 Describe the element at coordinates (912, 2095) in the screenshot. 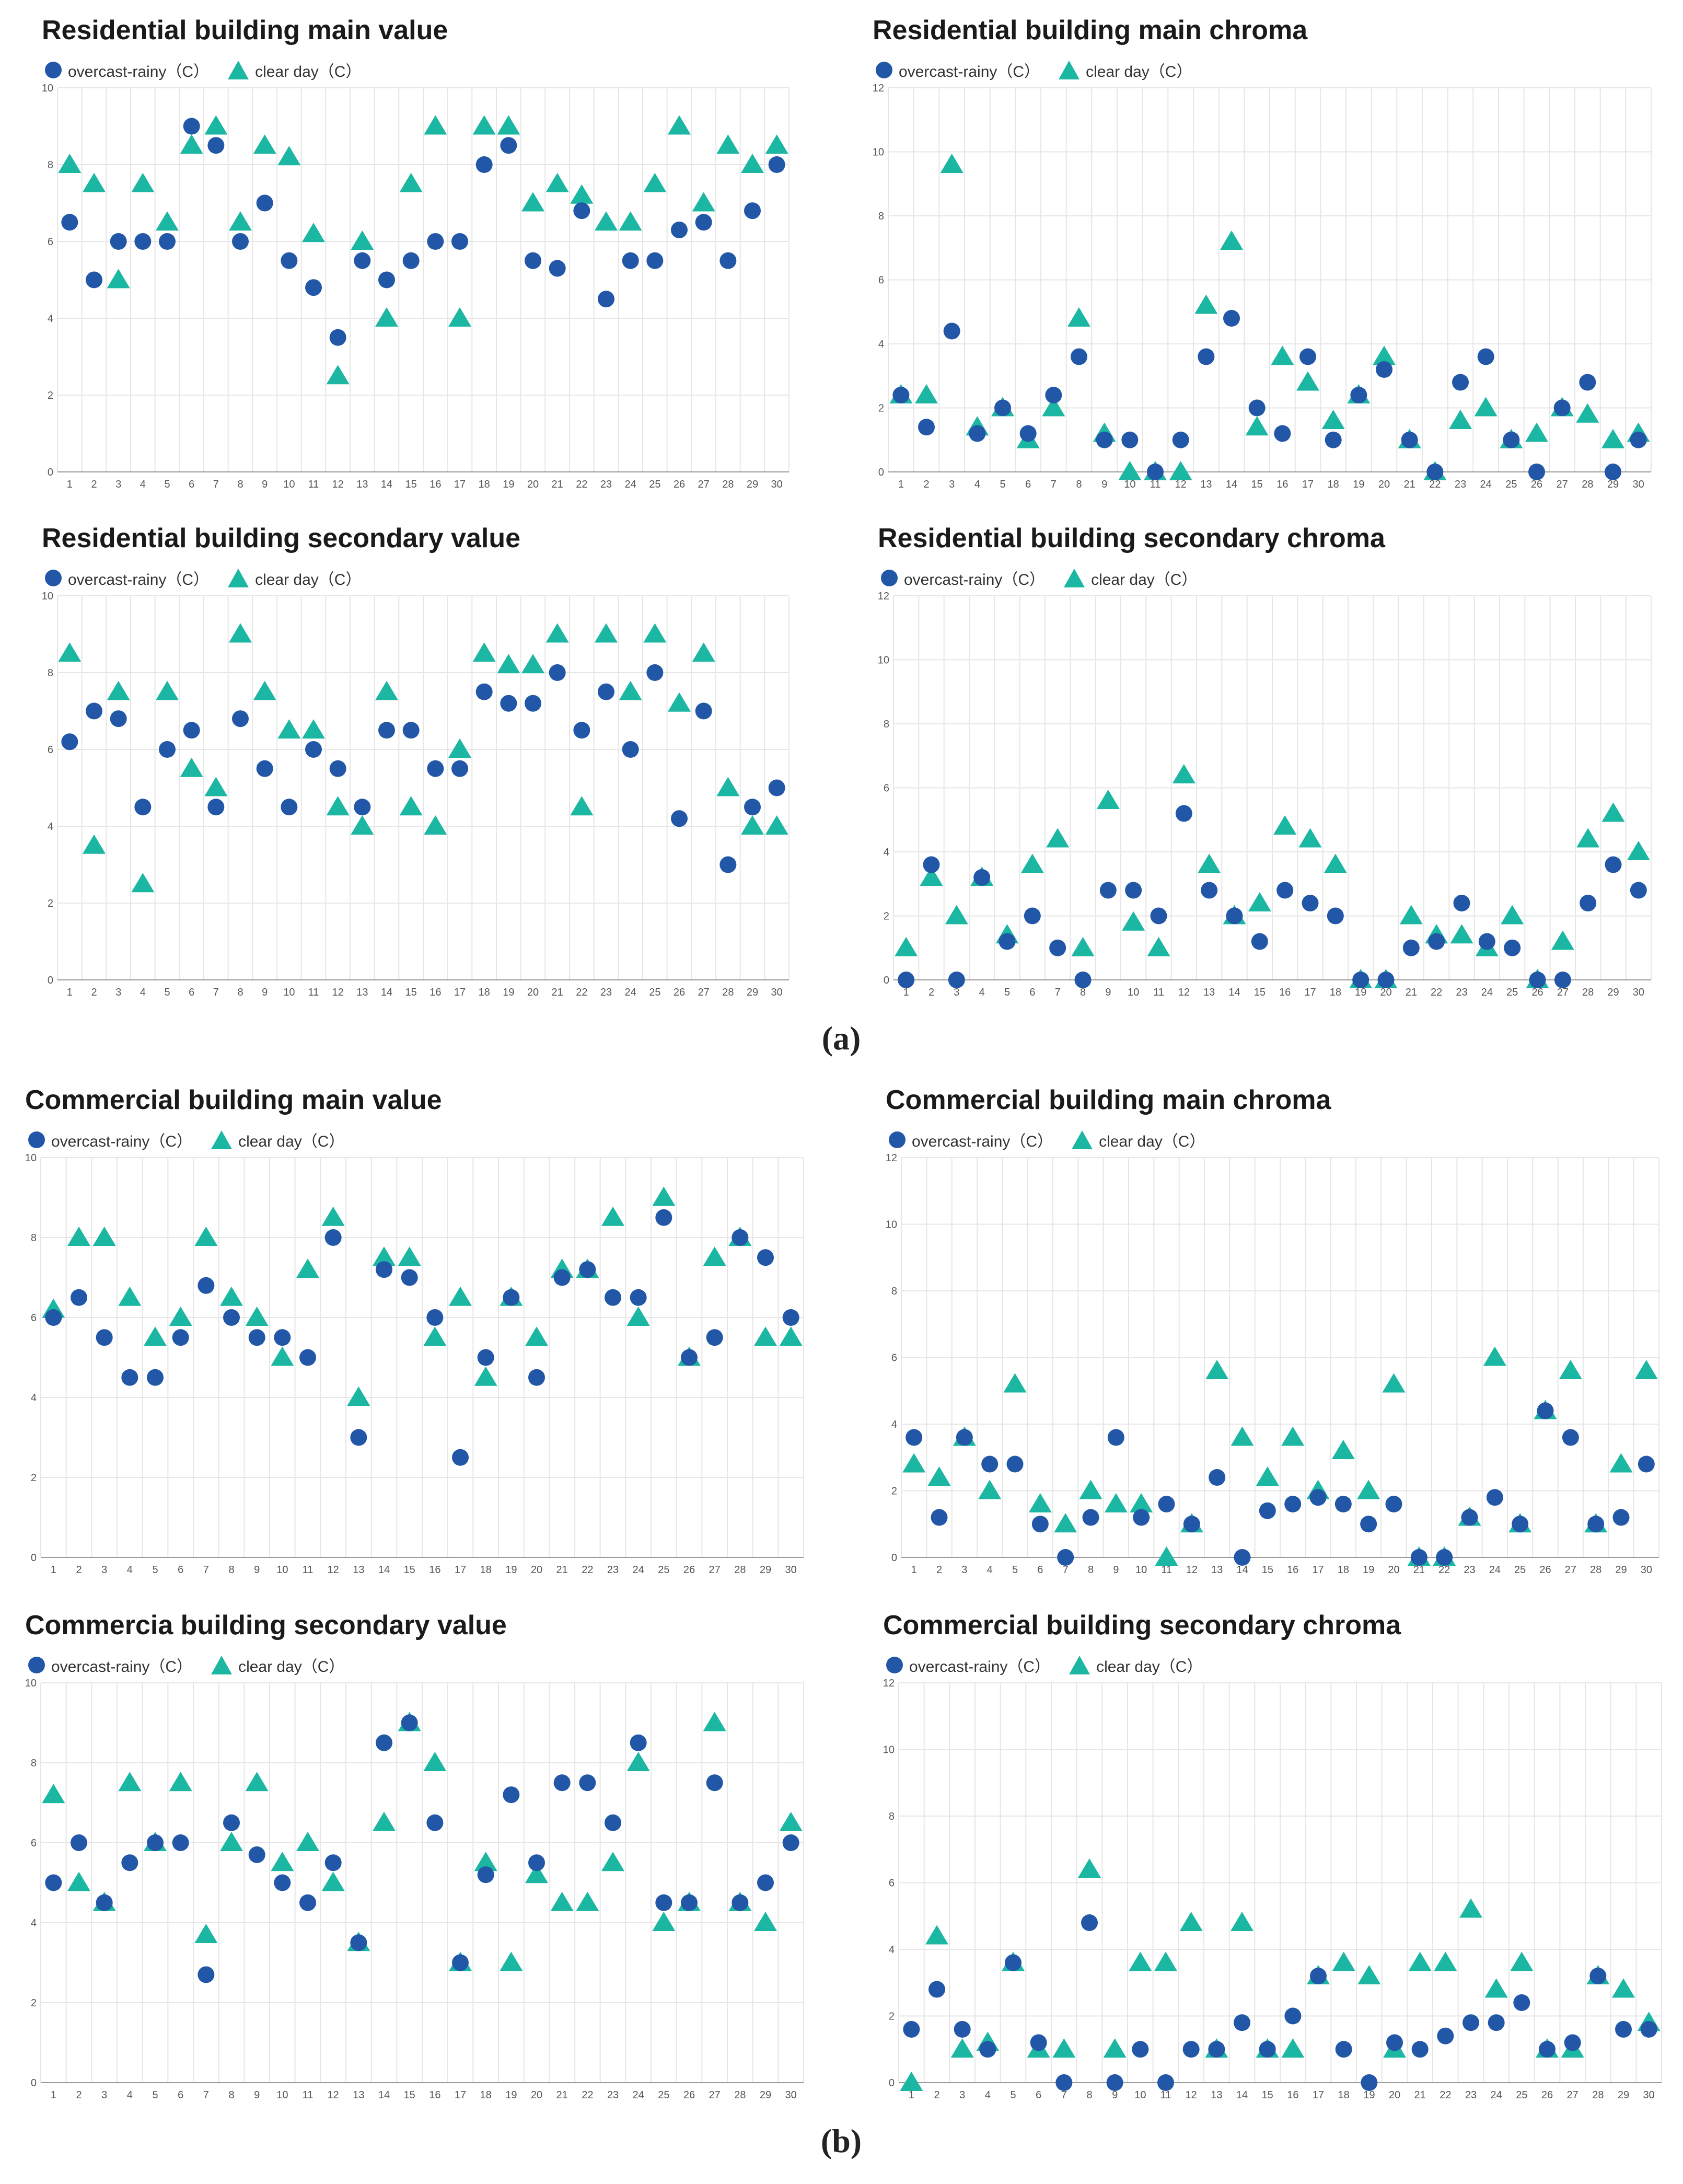

I see `x-tick-label: 1` at that location.